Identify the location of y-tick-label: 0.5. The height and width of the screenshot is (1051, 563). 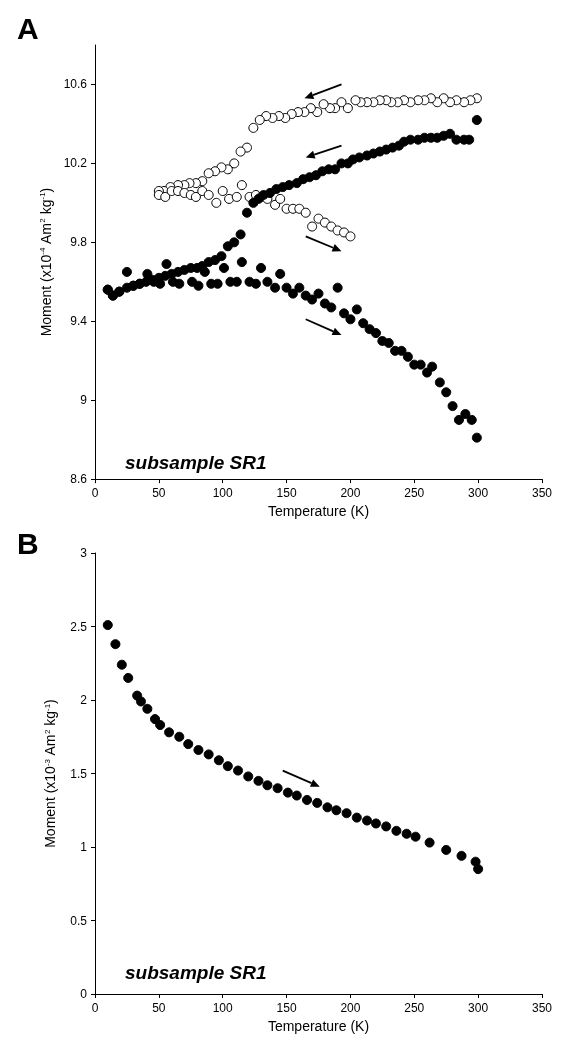
(79, 920).